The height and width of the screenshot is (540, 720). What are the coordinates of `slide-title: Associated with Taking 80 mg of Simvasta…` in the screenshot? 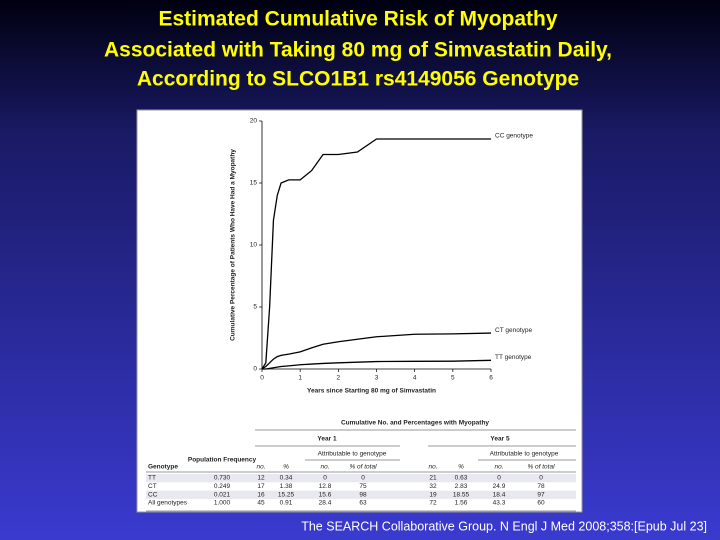 It's located at (358, 50).